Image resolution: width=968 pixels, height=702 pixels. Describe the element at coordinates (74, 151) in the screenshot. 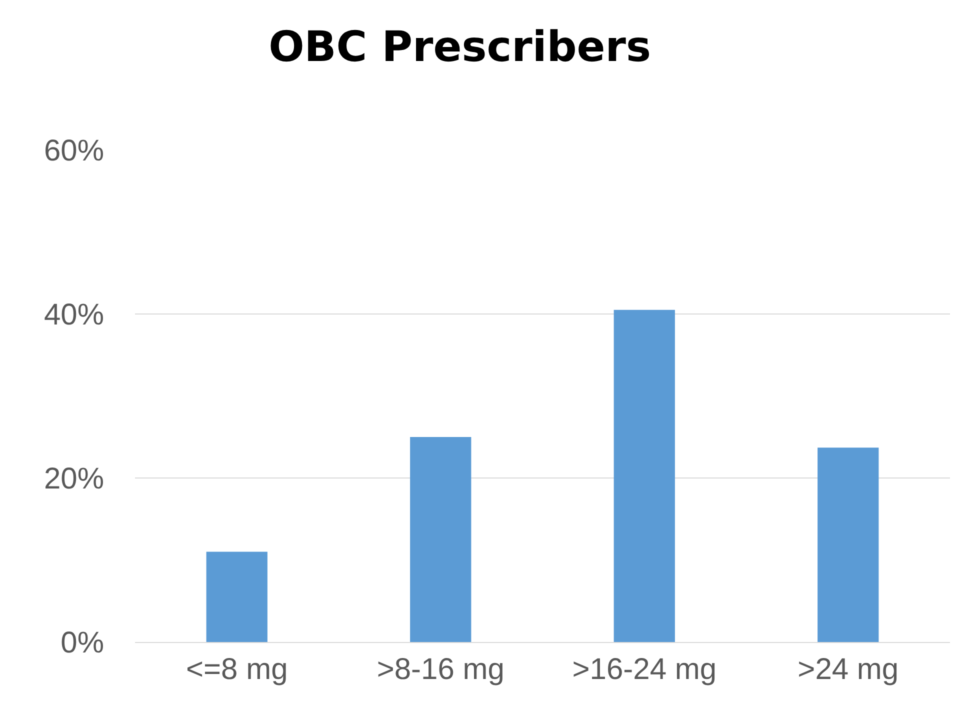

I see `y-tick-label: 60%` at that location.